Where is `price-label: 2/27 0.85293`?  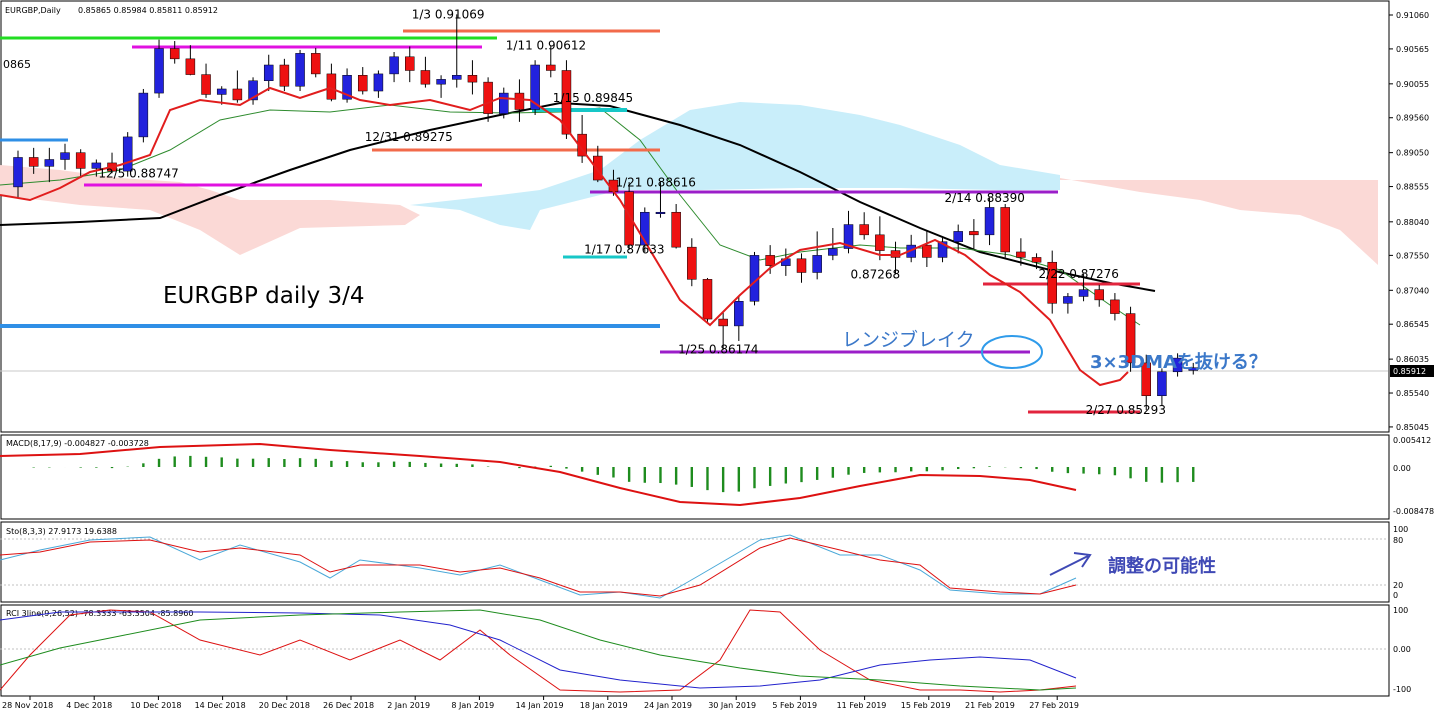
price-label: 2/27 0.85293 is located at coordinates (1126, 410).